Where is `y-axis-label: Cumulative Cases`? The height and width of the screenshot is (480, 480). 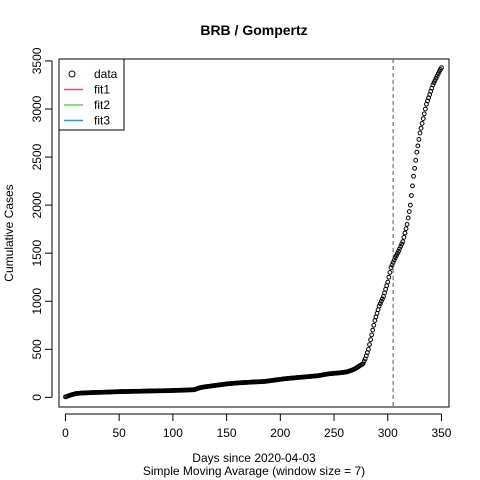 y-axis-label: Cumulative Cases is located at coordinates (9, 232).